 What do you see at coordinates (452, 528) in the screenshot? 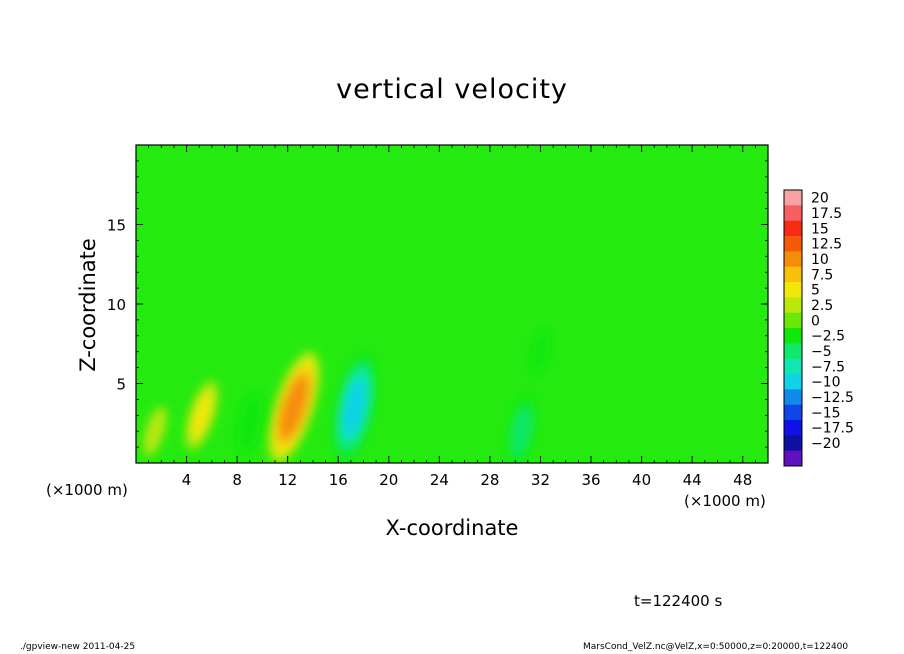
I see `x-axis-label: X-coordinate` at bounding box center [452, 528].